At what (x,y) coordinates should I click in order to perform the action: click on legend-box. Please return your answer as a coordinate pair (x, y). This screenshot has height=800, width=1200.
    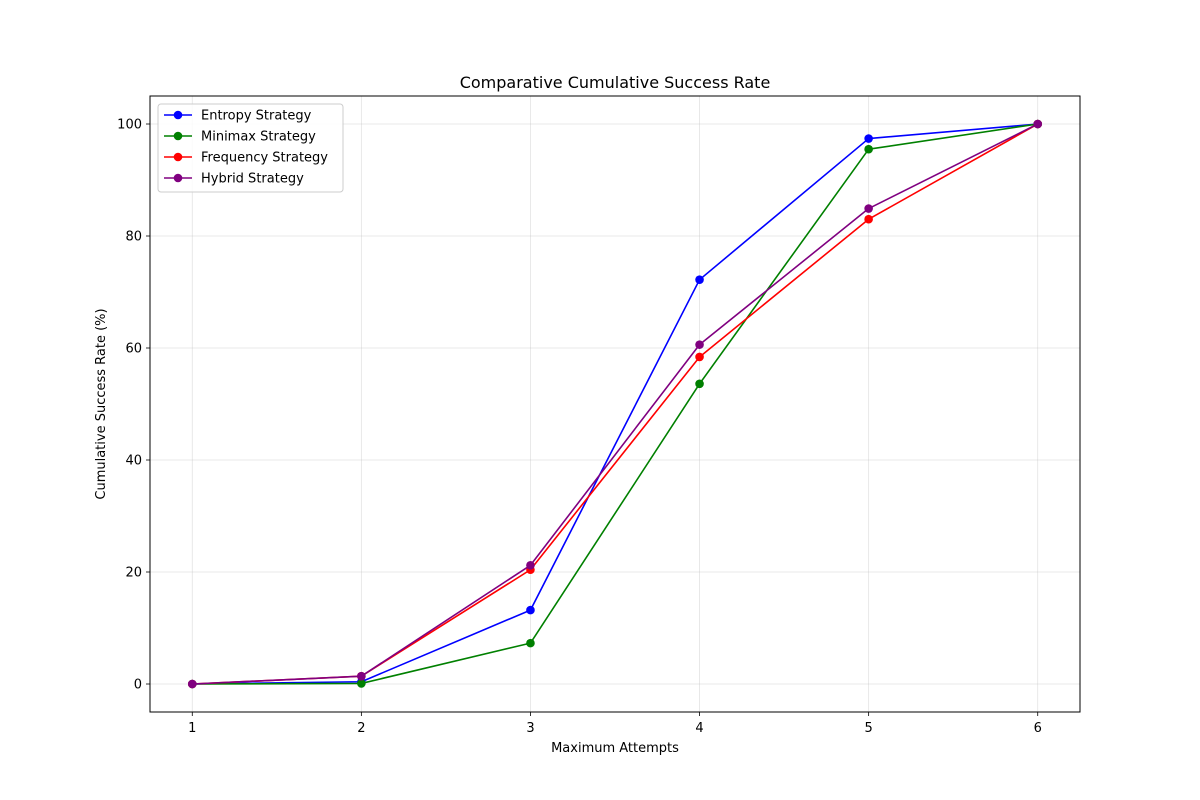
    Looking at the image, I should click on (250, 148).